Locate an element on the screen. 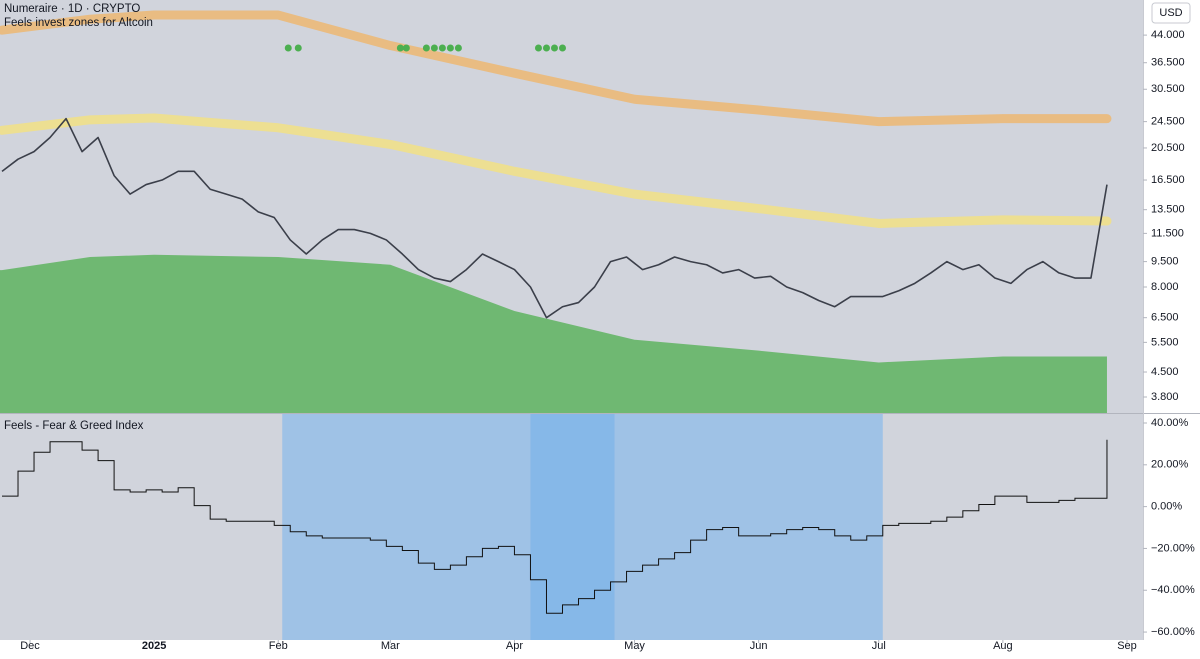 The width and height of the screenshot is (1200, 659). x-tick-label: Jun is located at coordinates (759, 646).